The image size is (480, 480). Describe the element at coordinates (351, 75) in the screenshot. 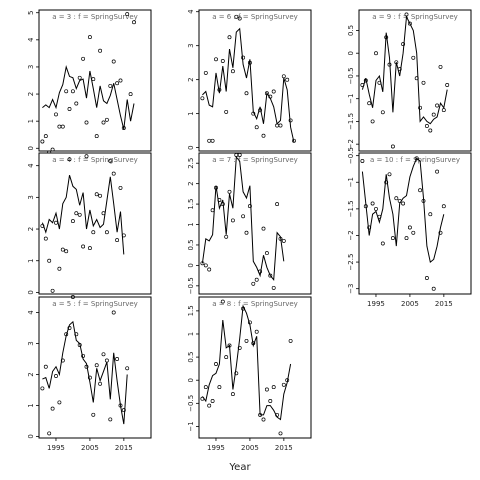

I see `y-tick-label: −0.5` at that location.